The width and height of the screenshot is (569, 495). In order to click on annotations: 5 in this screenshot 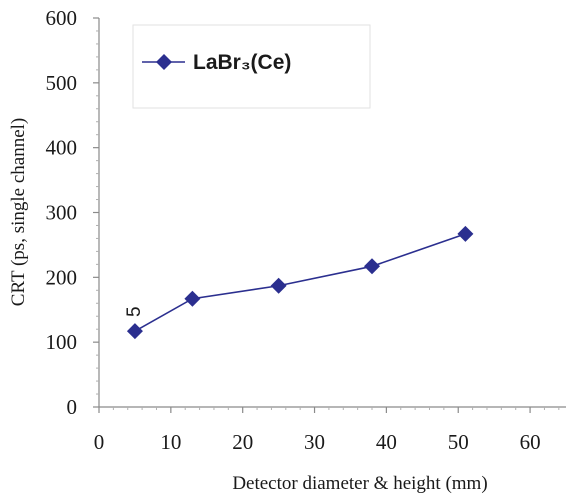, I will do `click(134, 311)`.